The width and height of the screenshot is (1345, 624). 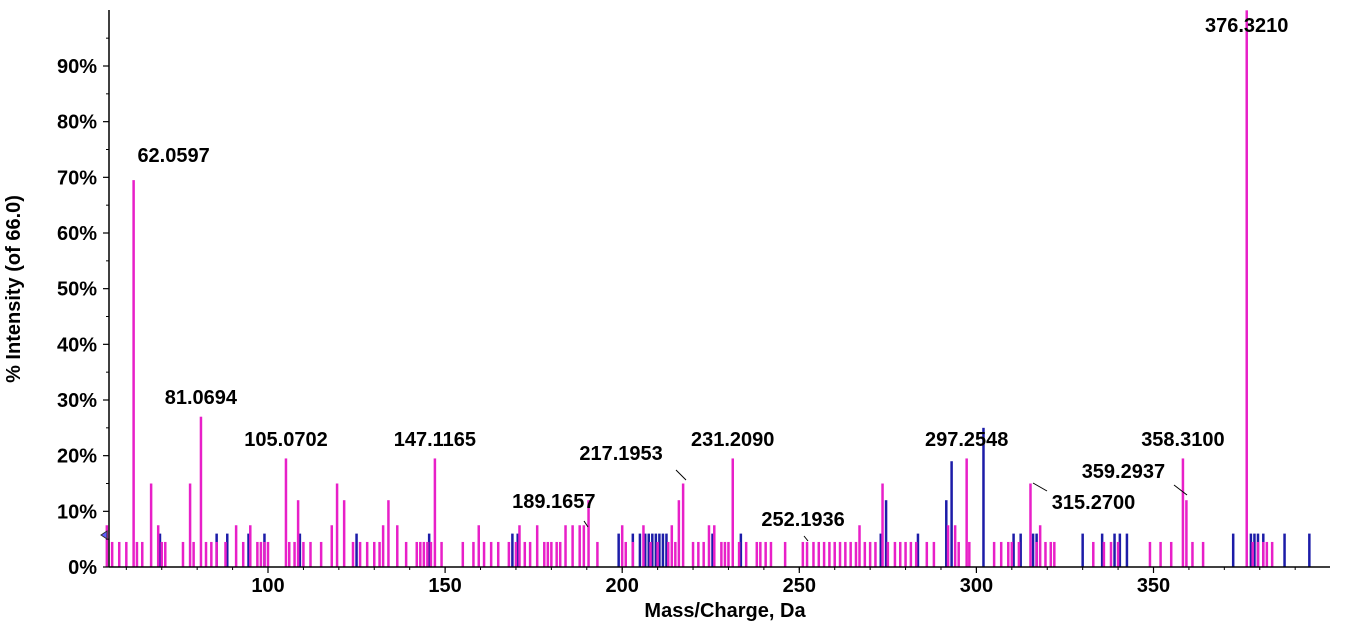 What do you see at coordinates (104, 535) in the screenshot?
I see `arrow-icon` at bounding box center [104, 535].